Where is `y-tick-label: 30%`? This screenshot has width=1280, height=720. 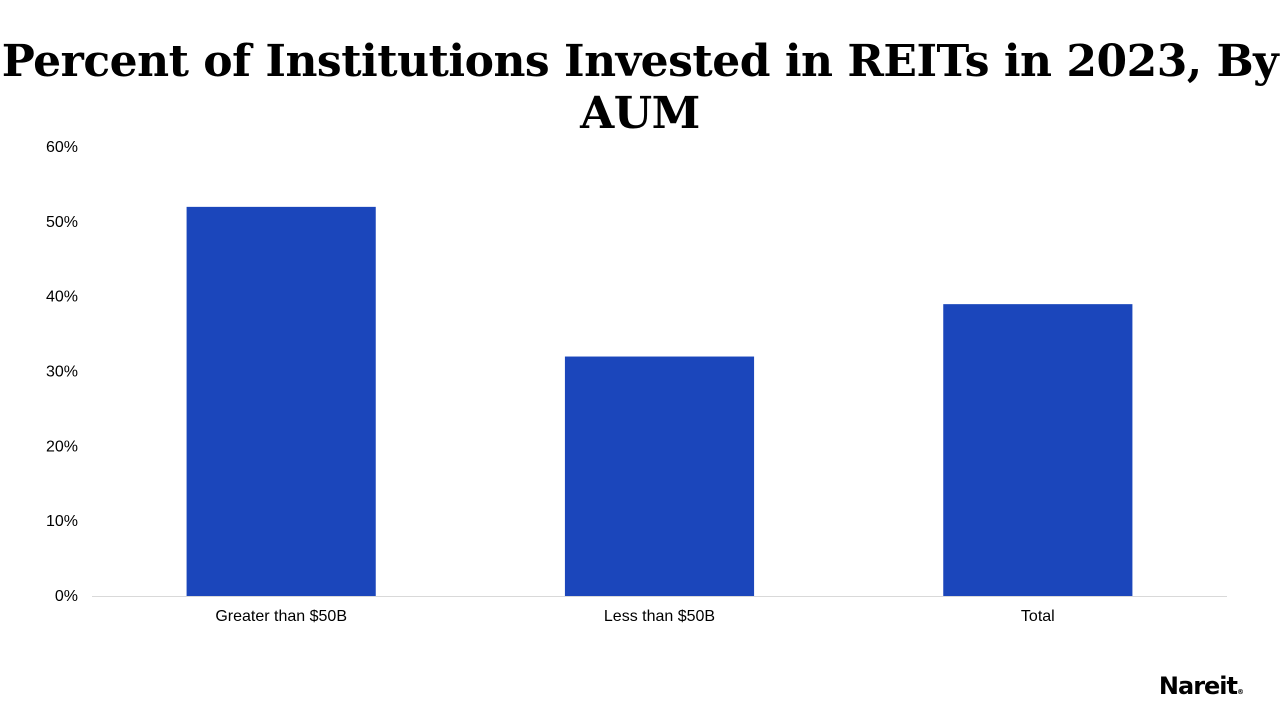
y-tick-label: 30% is located at coordinates (62, 372).